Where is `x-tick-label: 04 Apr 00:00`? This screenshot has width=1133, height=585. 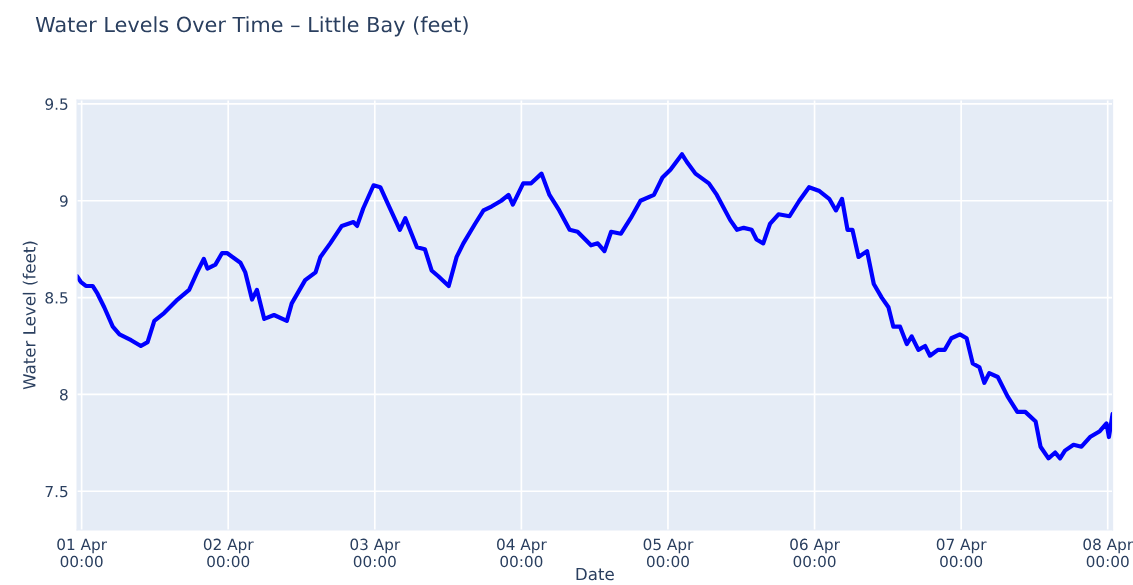
x-tick-label: 04 Apr 00:00 is located at coordinates (522, 553).